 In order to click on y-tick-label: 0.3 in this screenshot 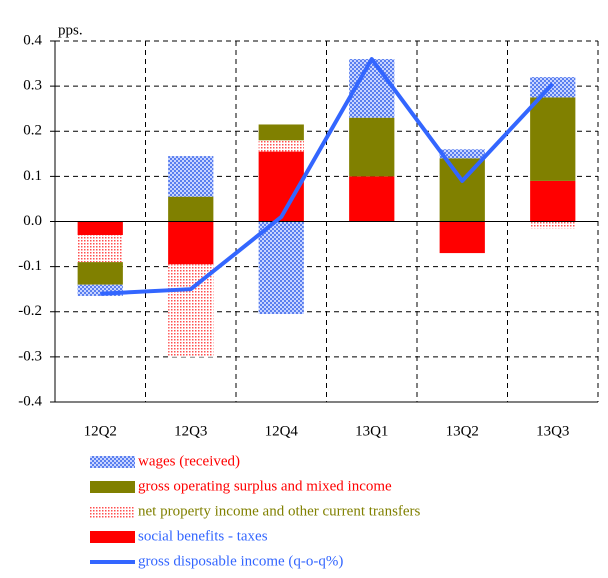, I will do `click(32, 86)`.